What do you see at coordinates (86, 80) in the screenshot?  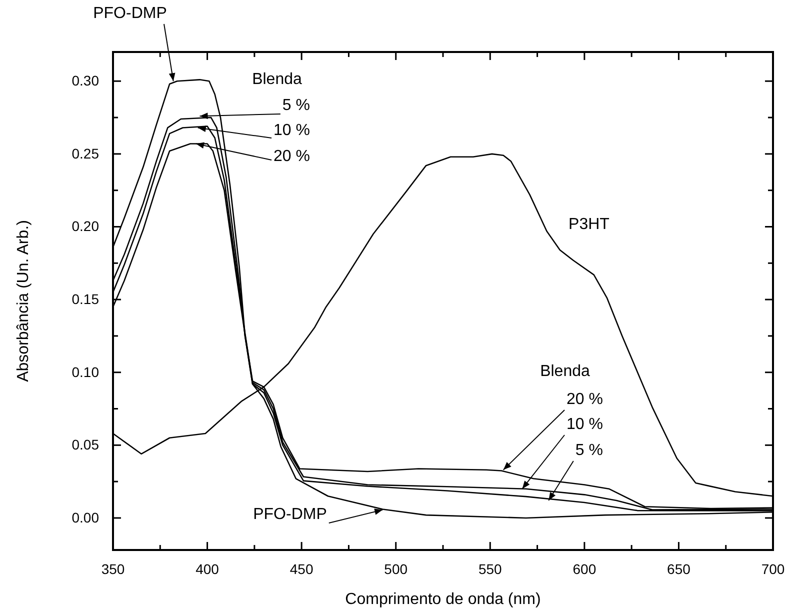 I see `y-tick-label: 0.30` at bounding box center [86, 80].